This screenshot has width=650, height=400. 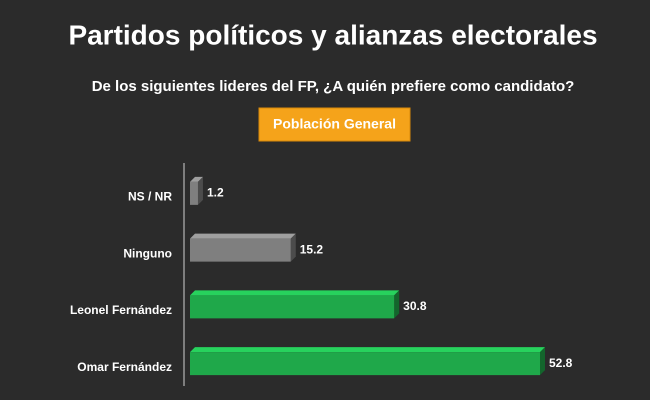 I want to click on category-label: Omar Fernández, so click(x=124, y=367).